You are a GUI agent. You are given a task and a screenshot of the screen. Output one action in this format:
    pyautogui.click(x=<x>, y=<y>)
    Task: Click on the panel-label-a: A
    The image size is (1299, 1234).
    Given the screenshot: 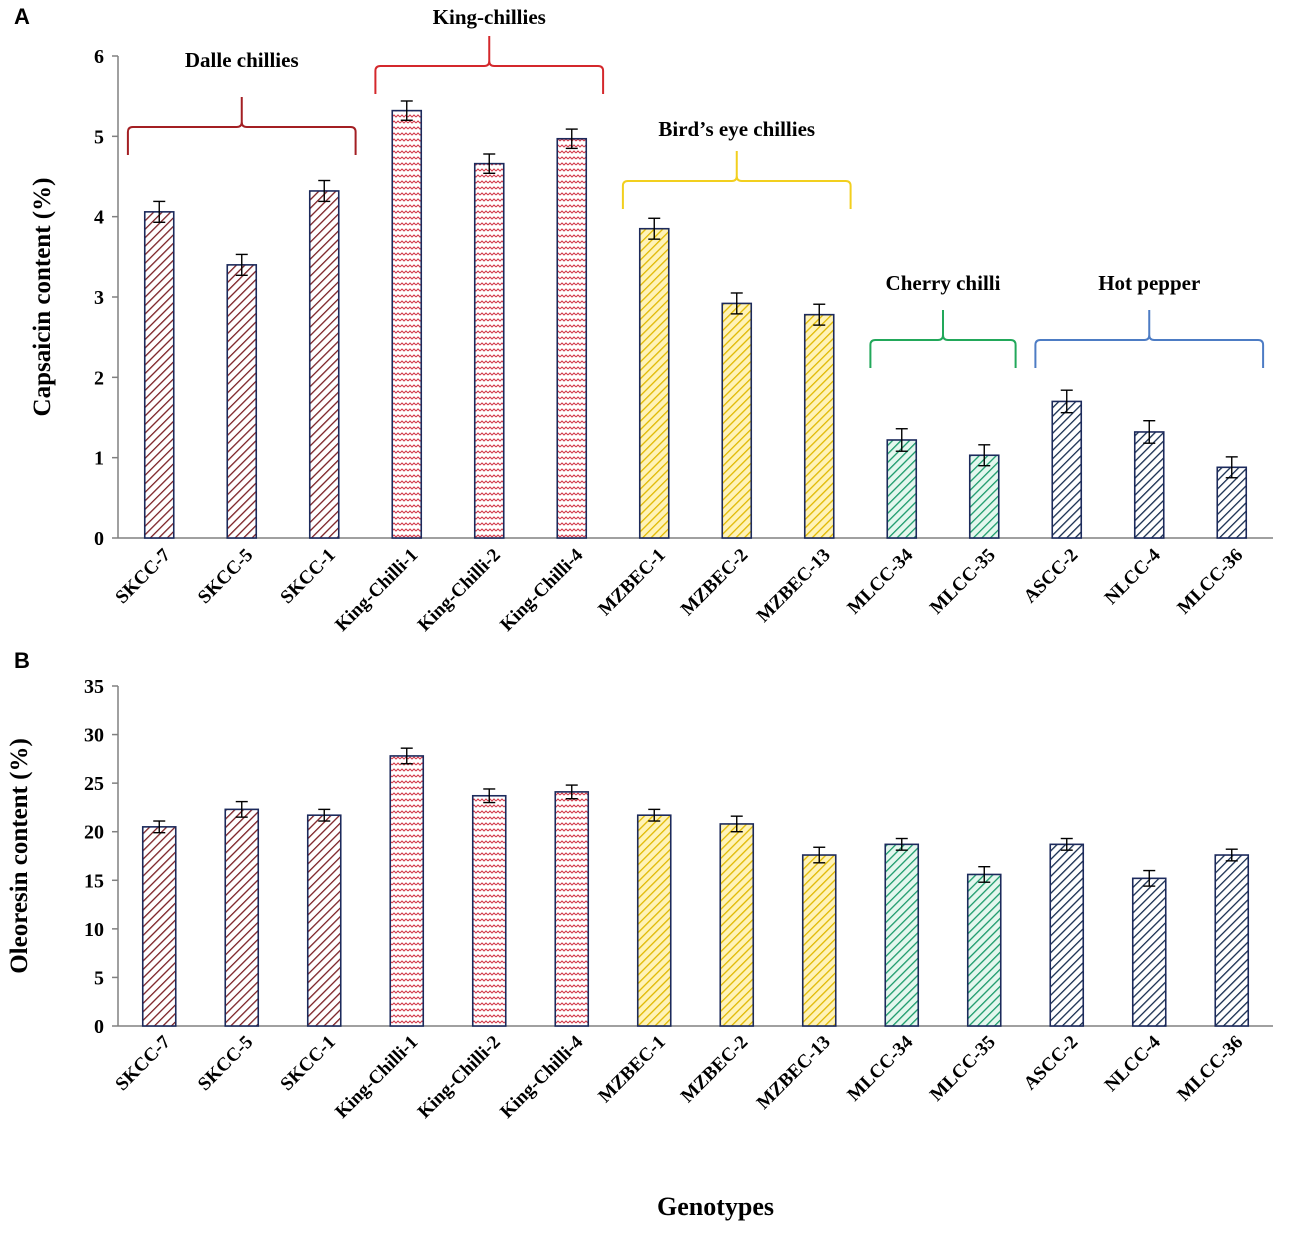 What is the action you would take?
    pyautogui.click(x=22, y=16)
    